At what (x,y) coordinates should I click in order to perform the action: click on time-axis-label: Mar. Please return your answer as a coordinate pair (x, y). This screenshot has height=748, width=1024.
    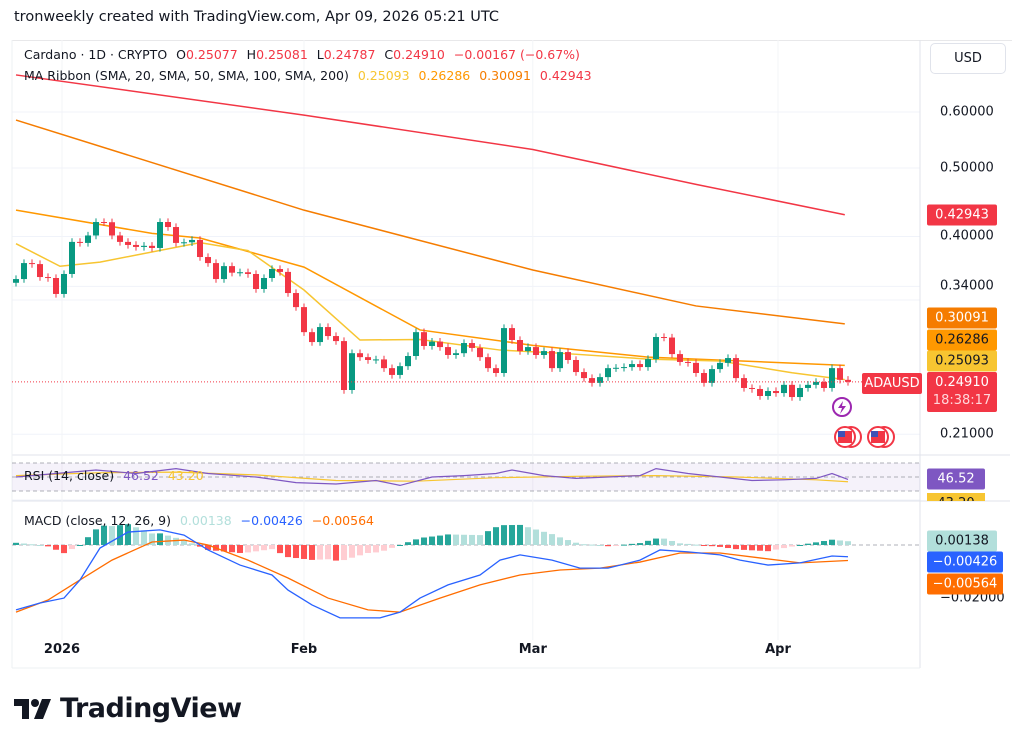
    Looking at the image, I should click on (532, 649).